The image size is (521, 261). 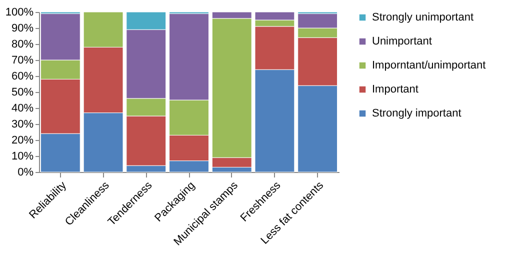 What do you see at coordinates (417, 114) in the screenshot?
I see `legend-label: Strongly important` at bounding box center [417, 114].